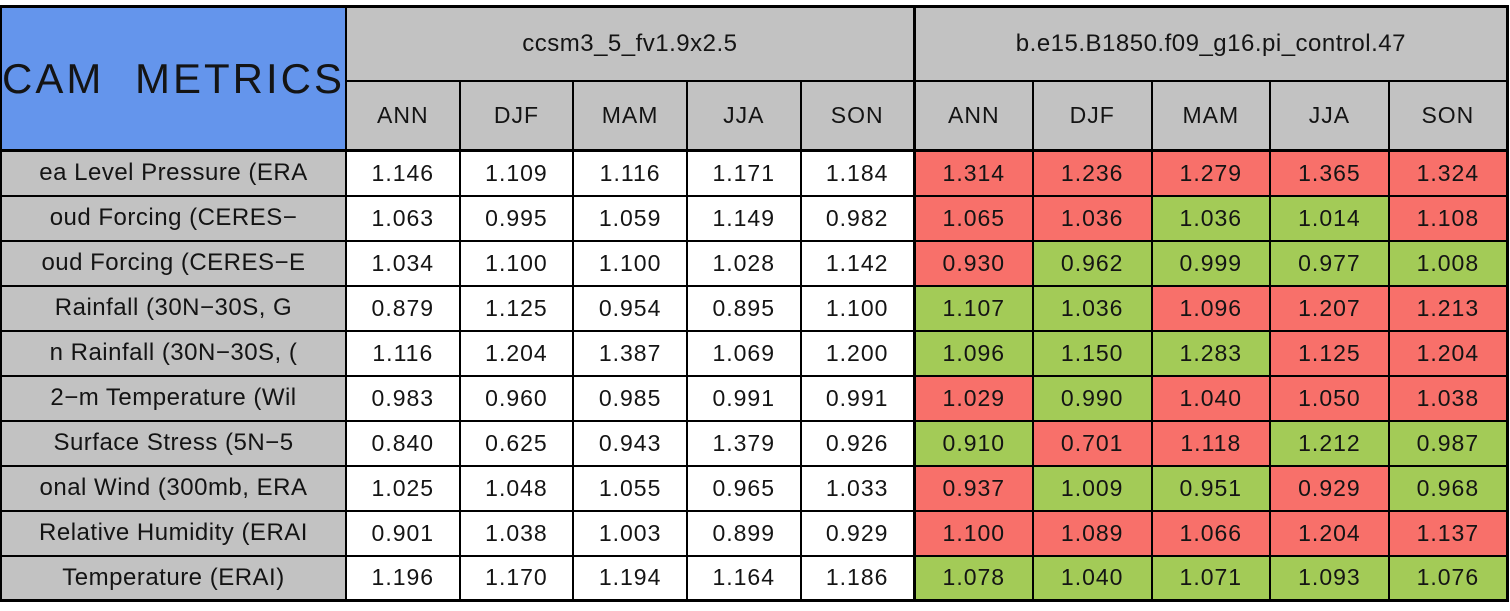 This screenshot has height=611, width=1510. Describe the element at coordinates (1329, 308) in the screenshot. I see `metric-value-comparison: 1.207` at that location.